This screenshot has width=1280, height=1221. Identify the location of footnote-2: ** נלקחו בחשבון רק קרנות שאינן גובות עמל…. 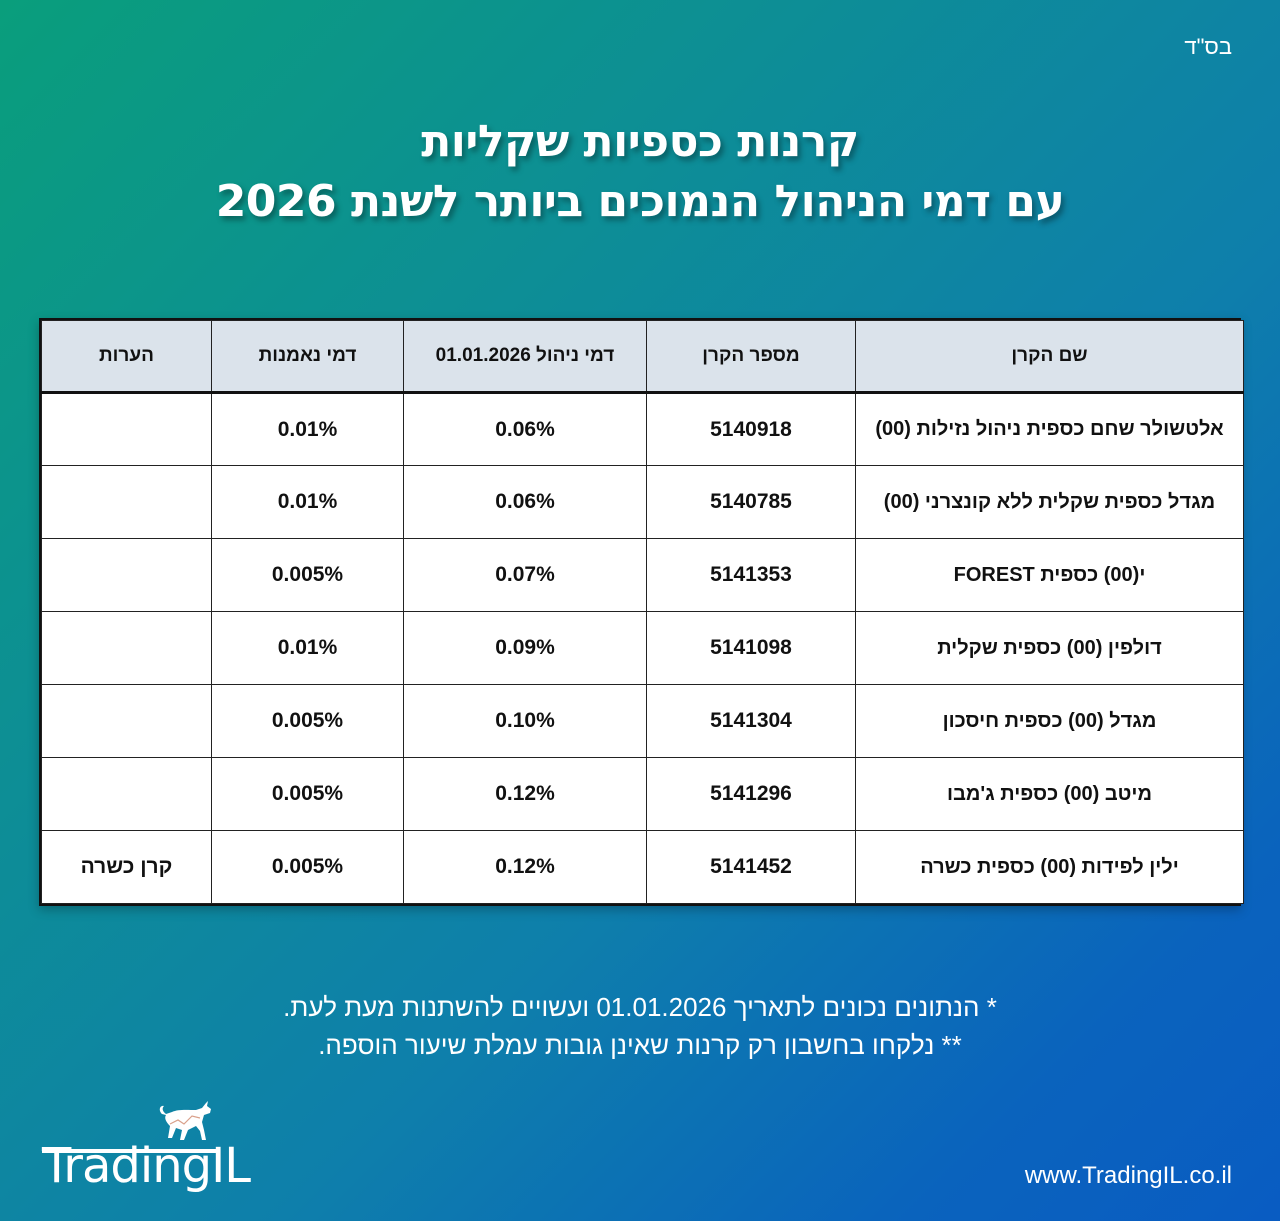
(640, 1045).